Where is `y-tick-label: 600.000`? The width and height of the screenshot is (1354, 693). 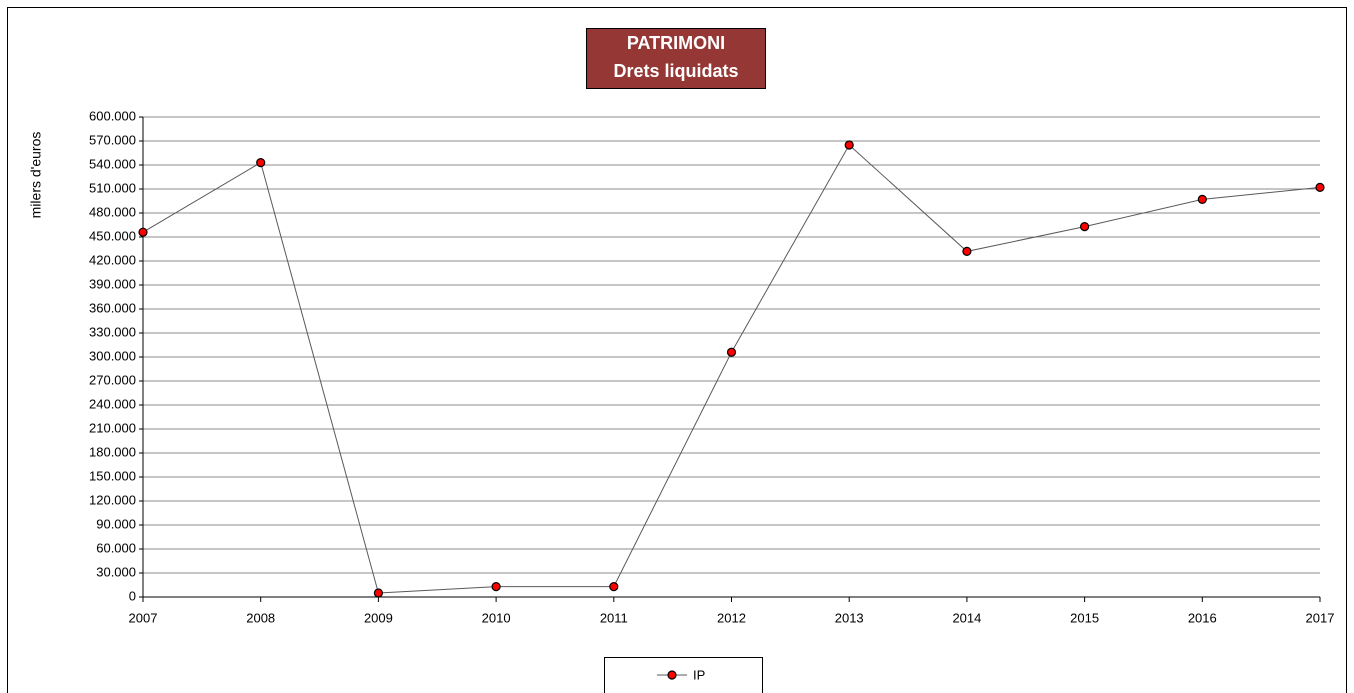
y-tick-label: 600.000 is located at coordinates (112, 115).